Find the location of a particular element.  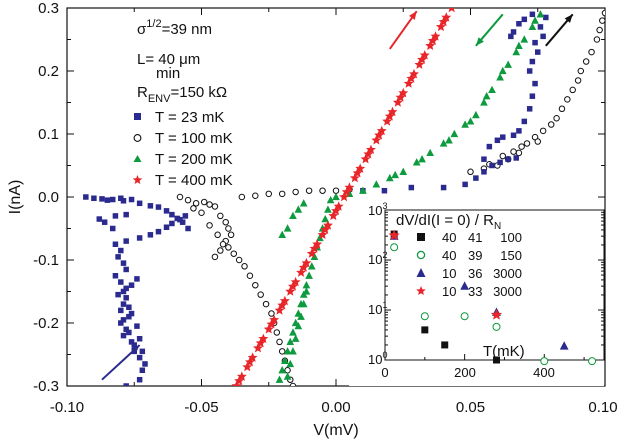

y-tick-labels: -0.3 -0.2 -0.1 0.0 0.1 0.2 0.3 is located at coordinates (46, 197).